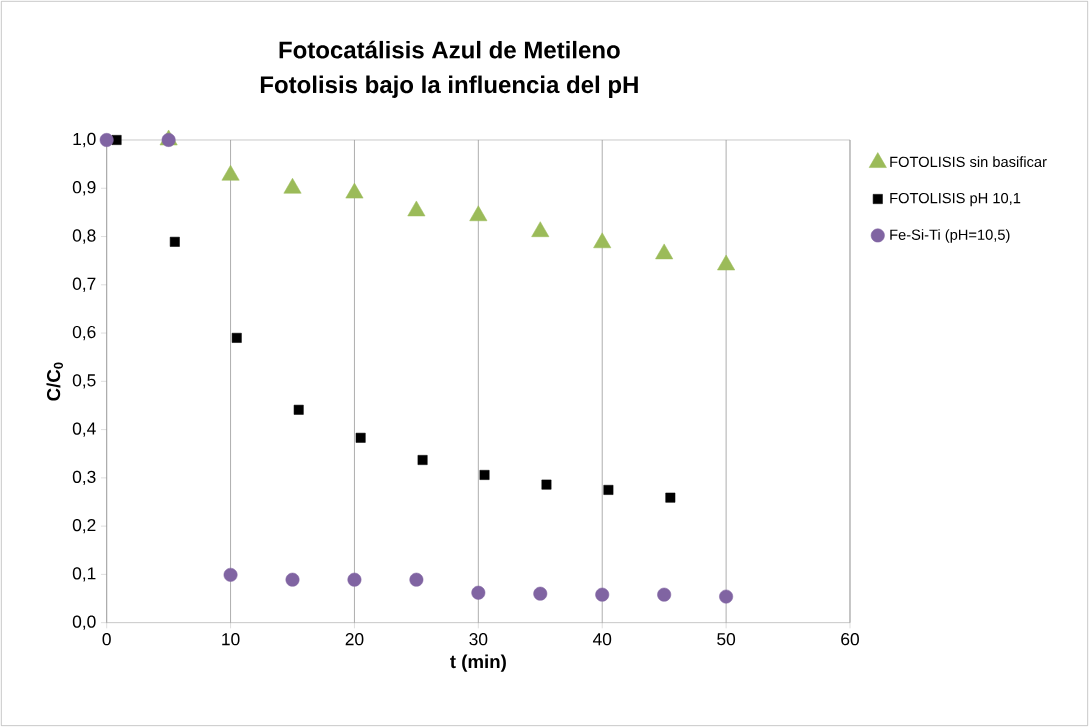 The image size is (1089, 727). Describe the element at coordinates (84, 188) in the screenshot. I see `y-tick-label: 0,9` at that location.